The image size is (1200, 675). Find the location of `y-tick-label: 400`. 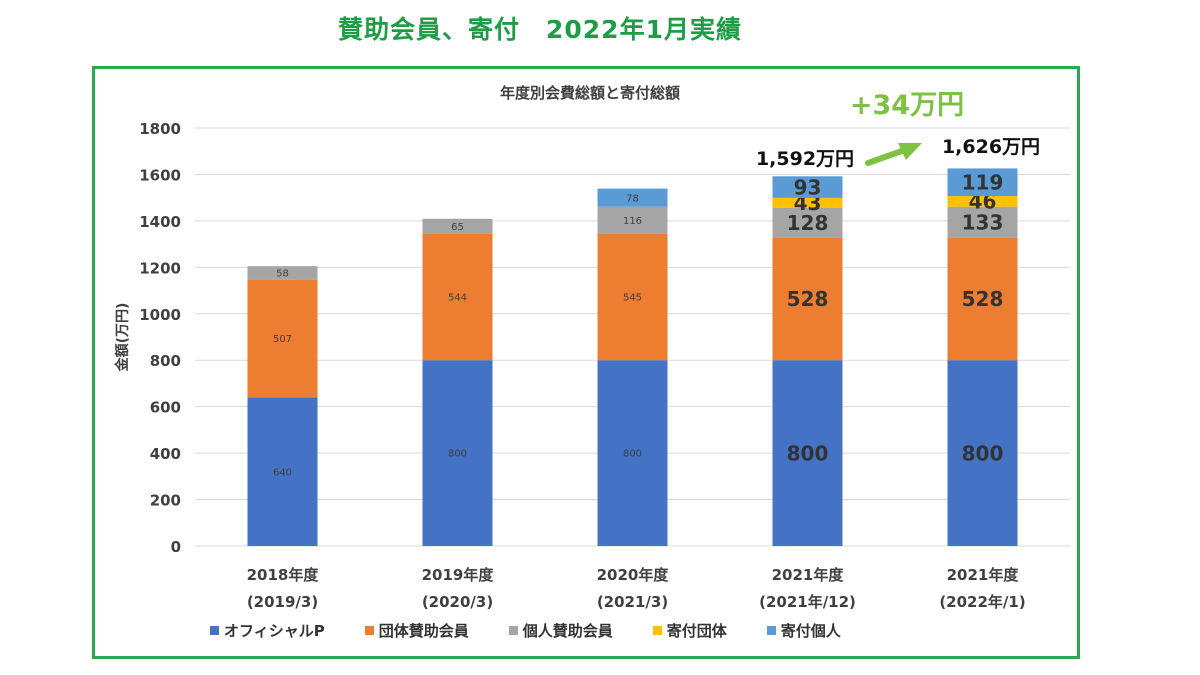

y-tick-label: 400 is located at coordinates (165, 454).